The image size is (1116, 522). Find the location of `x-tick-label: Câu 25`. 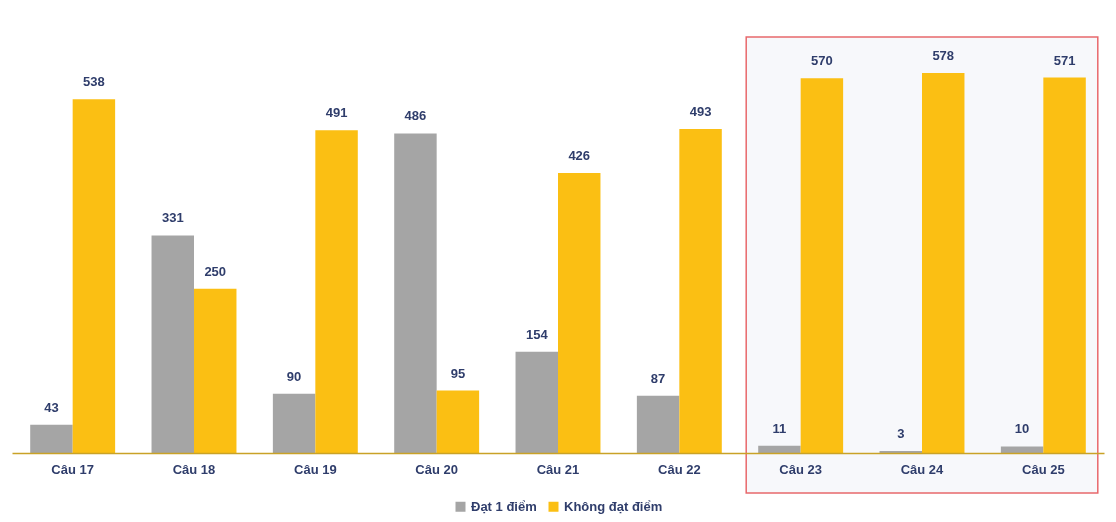

x-tick-label: Câu 25 is located at coordinates (1043, 469).